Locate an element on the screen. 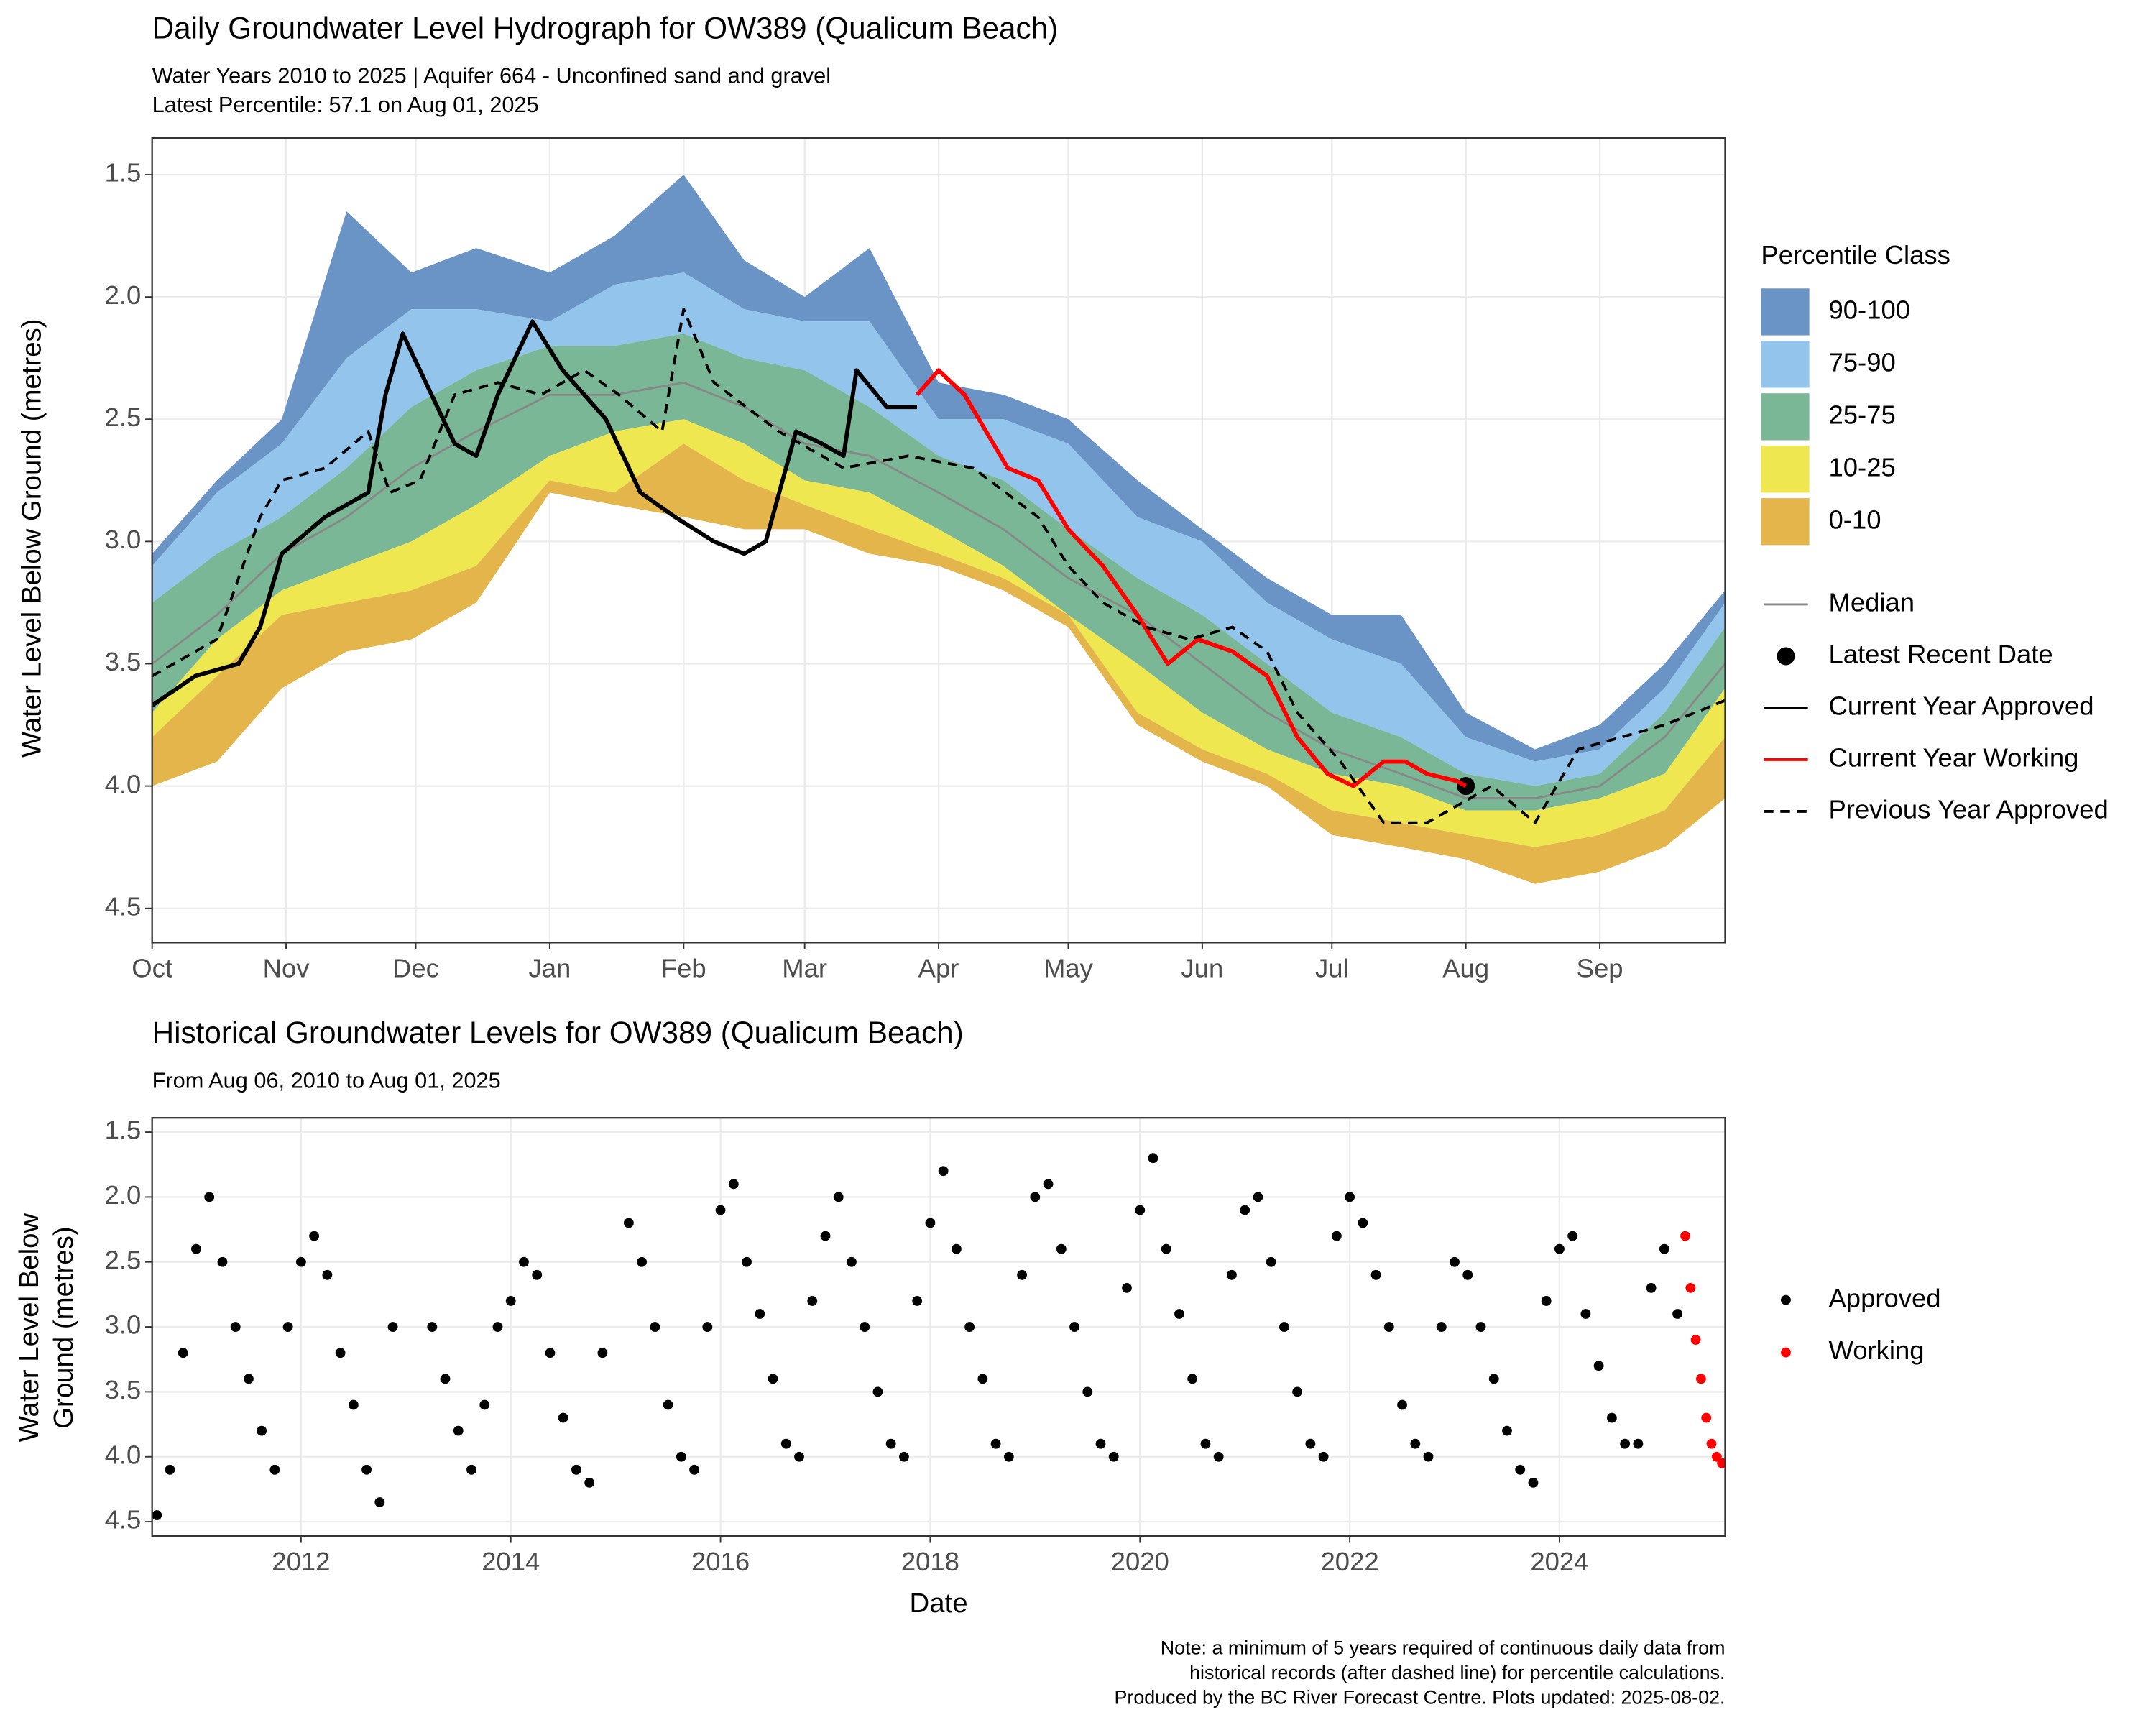  chart-subtitle: From Aug 06, 2010 to Aug 01, 2025 is located at coordinates (326, 1079).